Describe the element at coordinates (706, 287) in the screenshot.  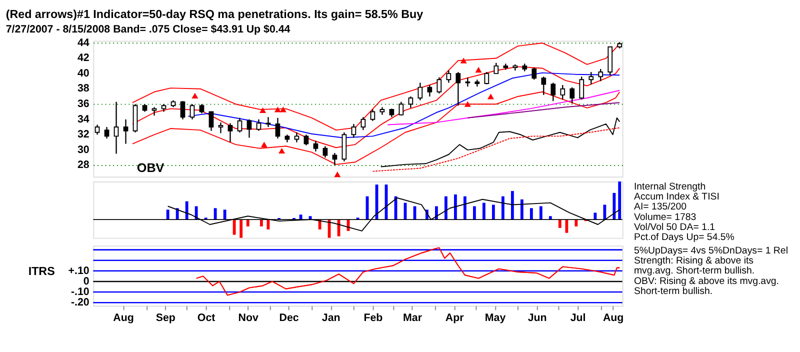
I see `text: OBV: Rising & above its mvg.avg. Short-term bullish.` at that location.